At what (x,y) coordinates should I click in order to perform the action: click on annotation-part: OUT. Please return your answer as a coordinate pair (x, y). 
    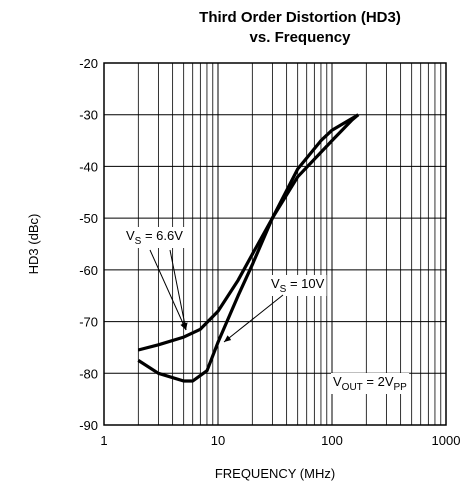
    Looking at the image, I should click on (352, 387).